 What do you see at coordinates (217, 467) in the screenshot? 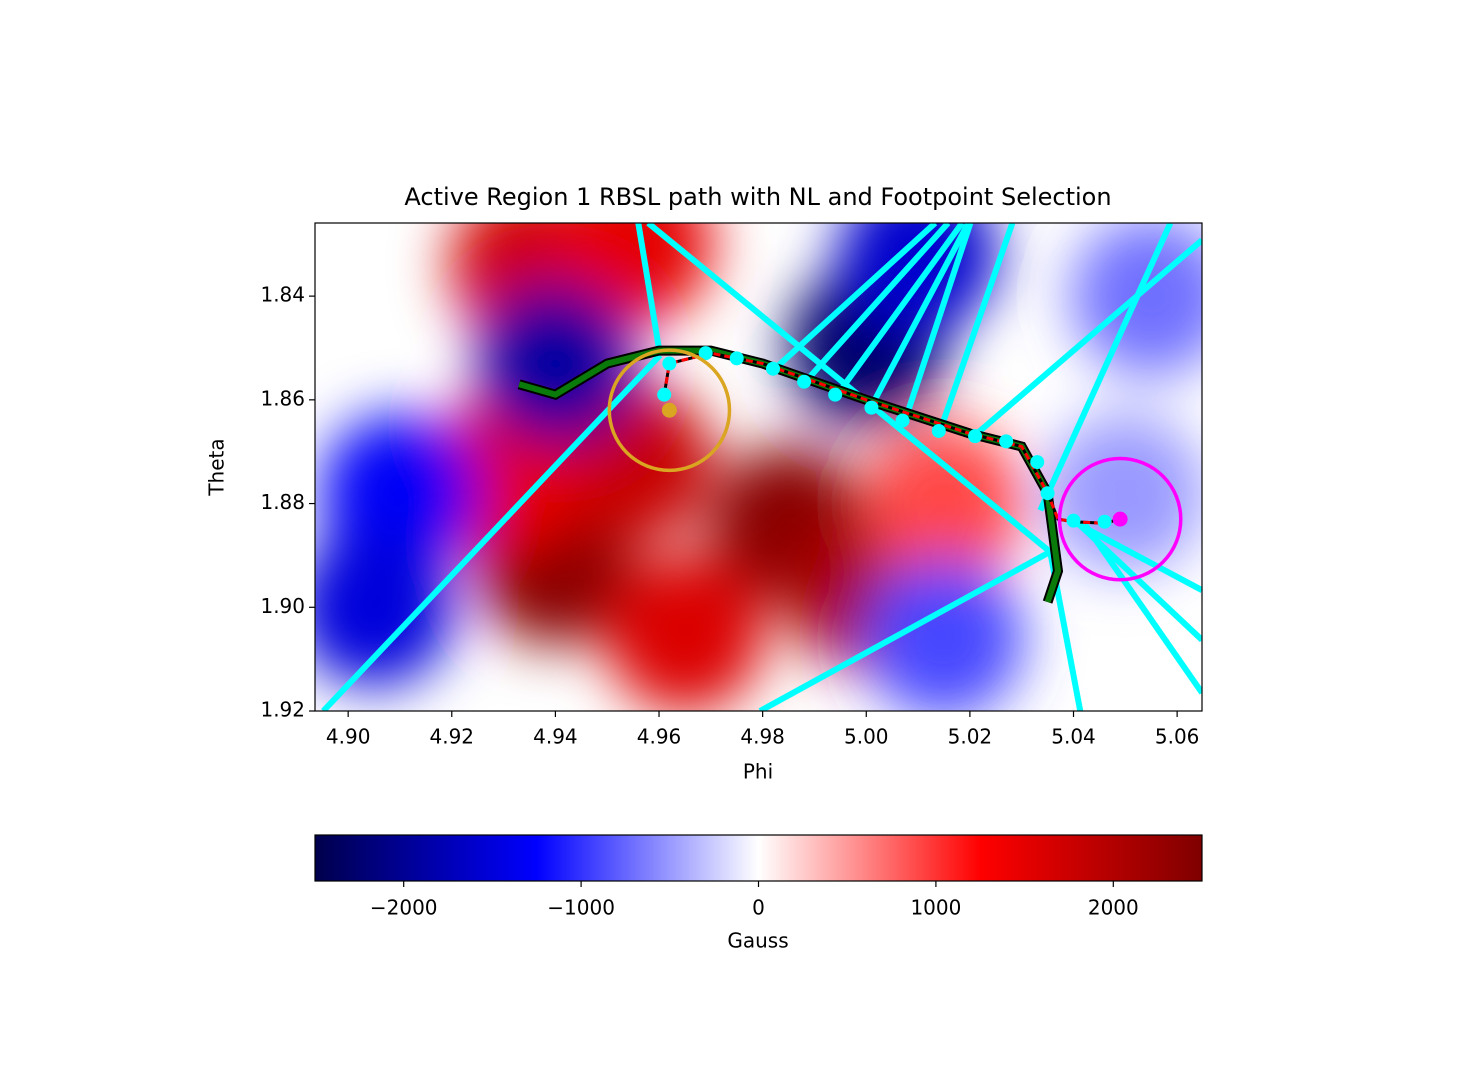
I see `y-axis-label: Theta` at bounding box center [217, 467].